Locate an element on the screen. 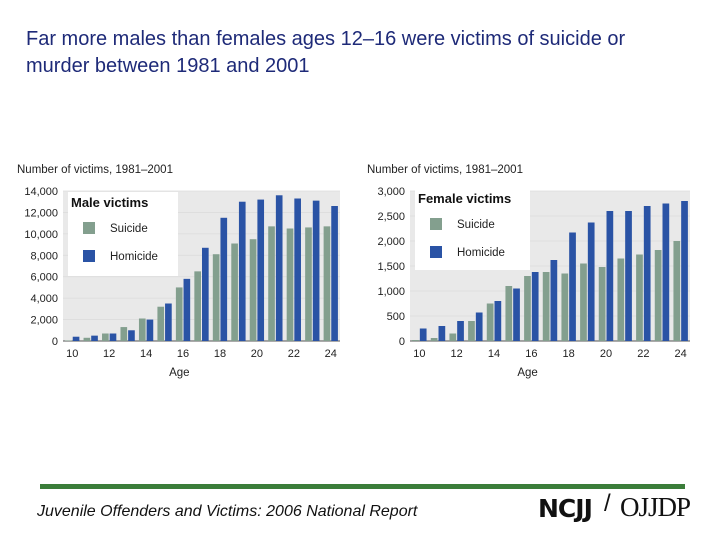 This screenshot has height=540, width=720. ojjdp-logo: OJJDP is located at coordinates (655, 507).